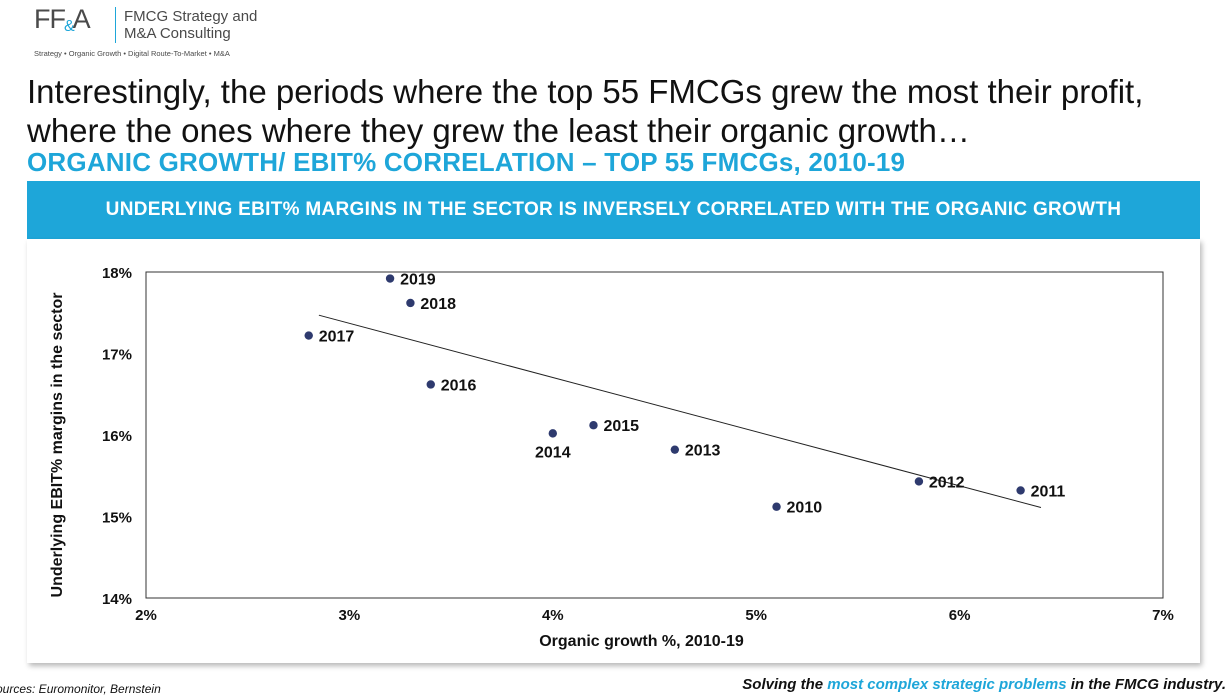 This screenshot has height=697, width=1228. Describe the element at coordinates (756, 615) in the screenshot. I see `x-tick-label: 5%` at that location.